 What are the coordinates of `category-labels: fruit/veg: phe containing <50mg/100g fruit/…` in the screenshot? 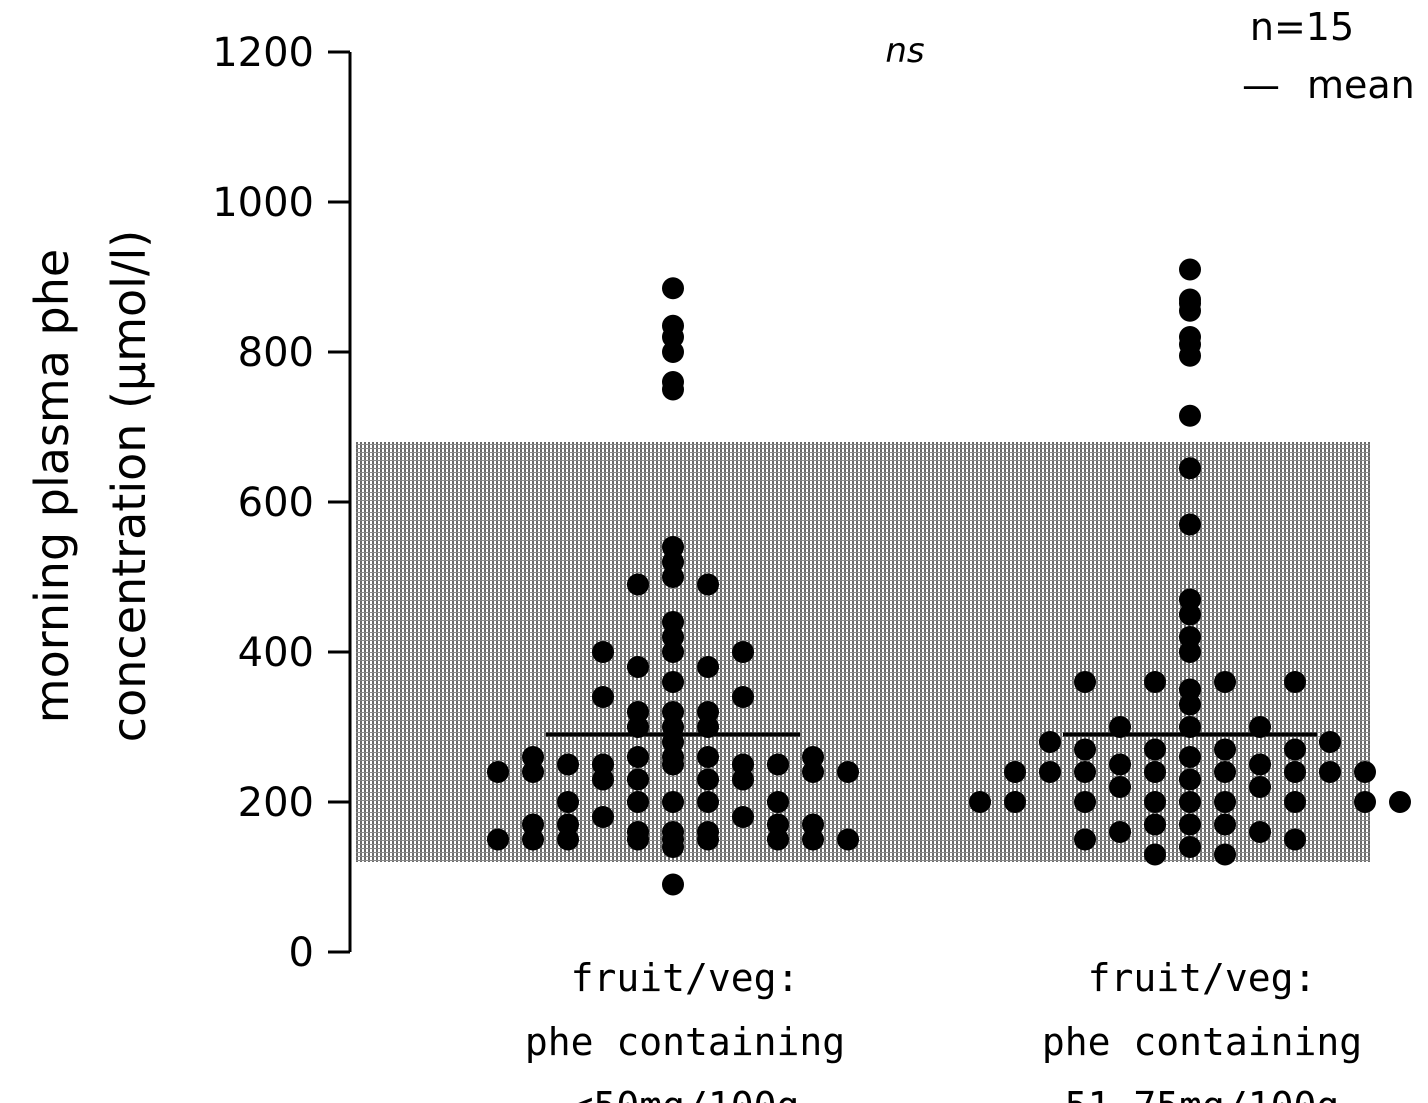 It's located at (943, 1029).